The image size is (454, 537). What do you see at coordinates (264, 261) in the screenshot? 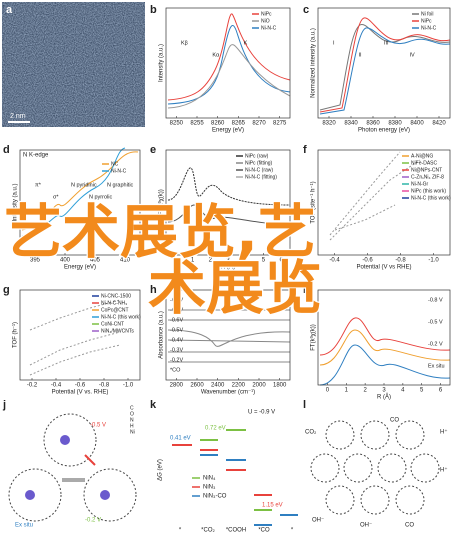
I see `x-tick-label: 5` at bounding box center [264, 261].